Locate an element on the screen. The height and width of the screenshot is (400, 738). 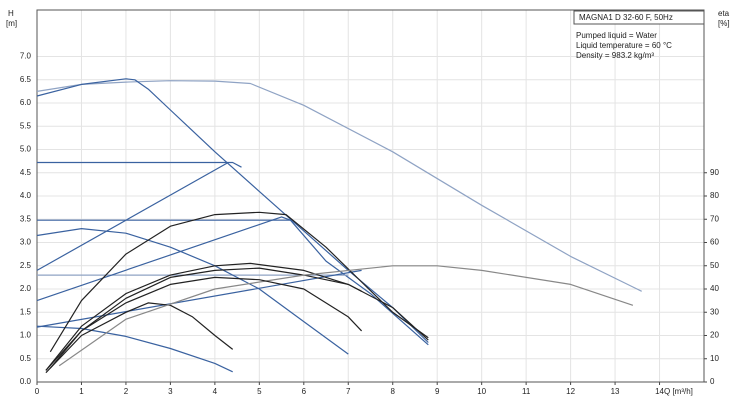
x-tick-label: 1 is located at coordinates (81, 391).